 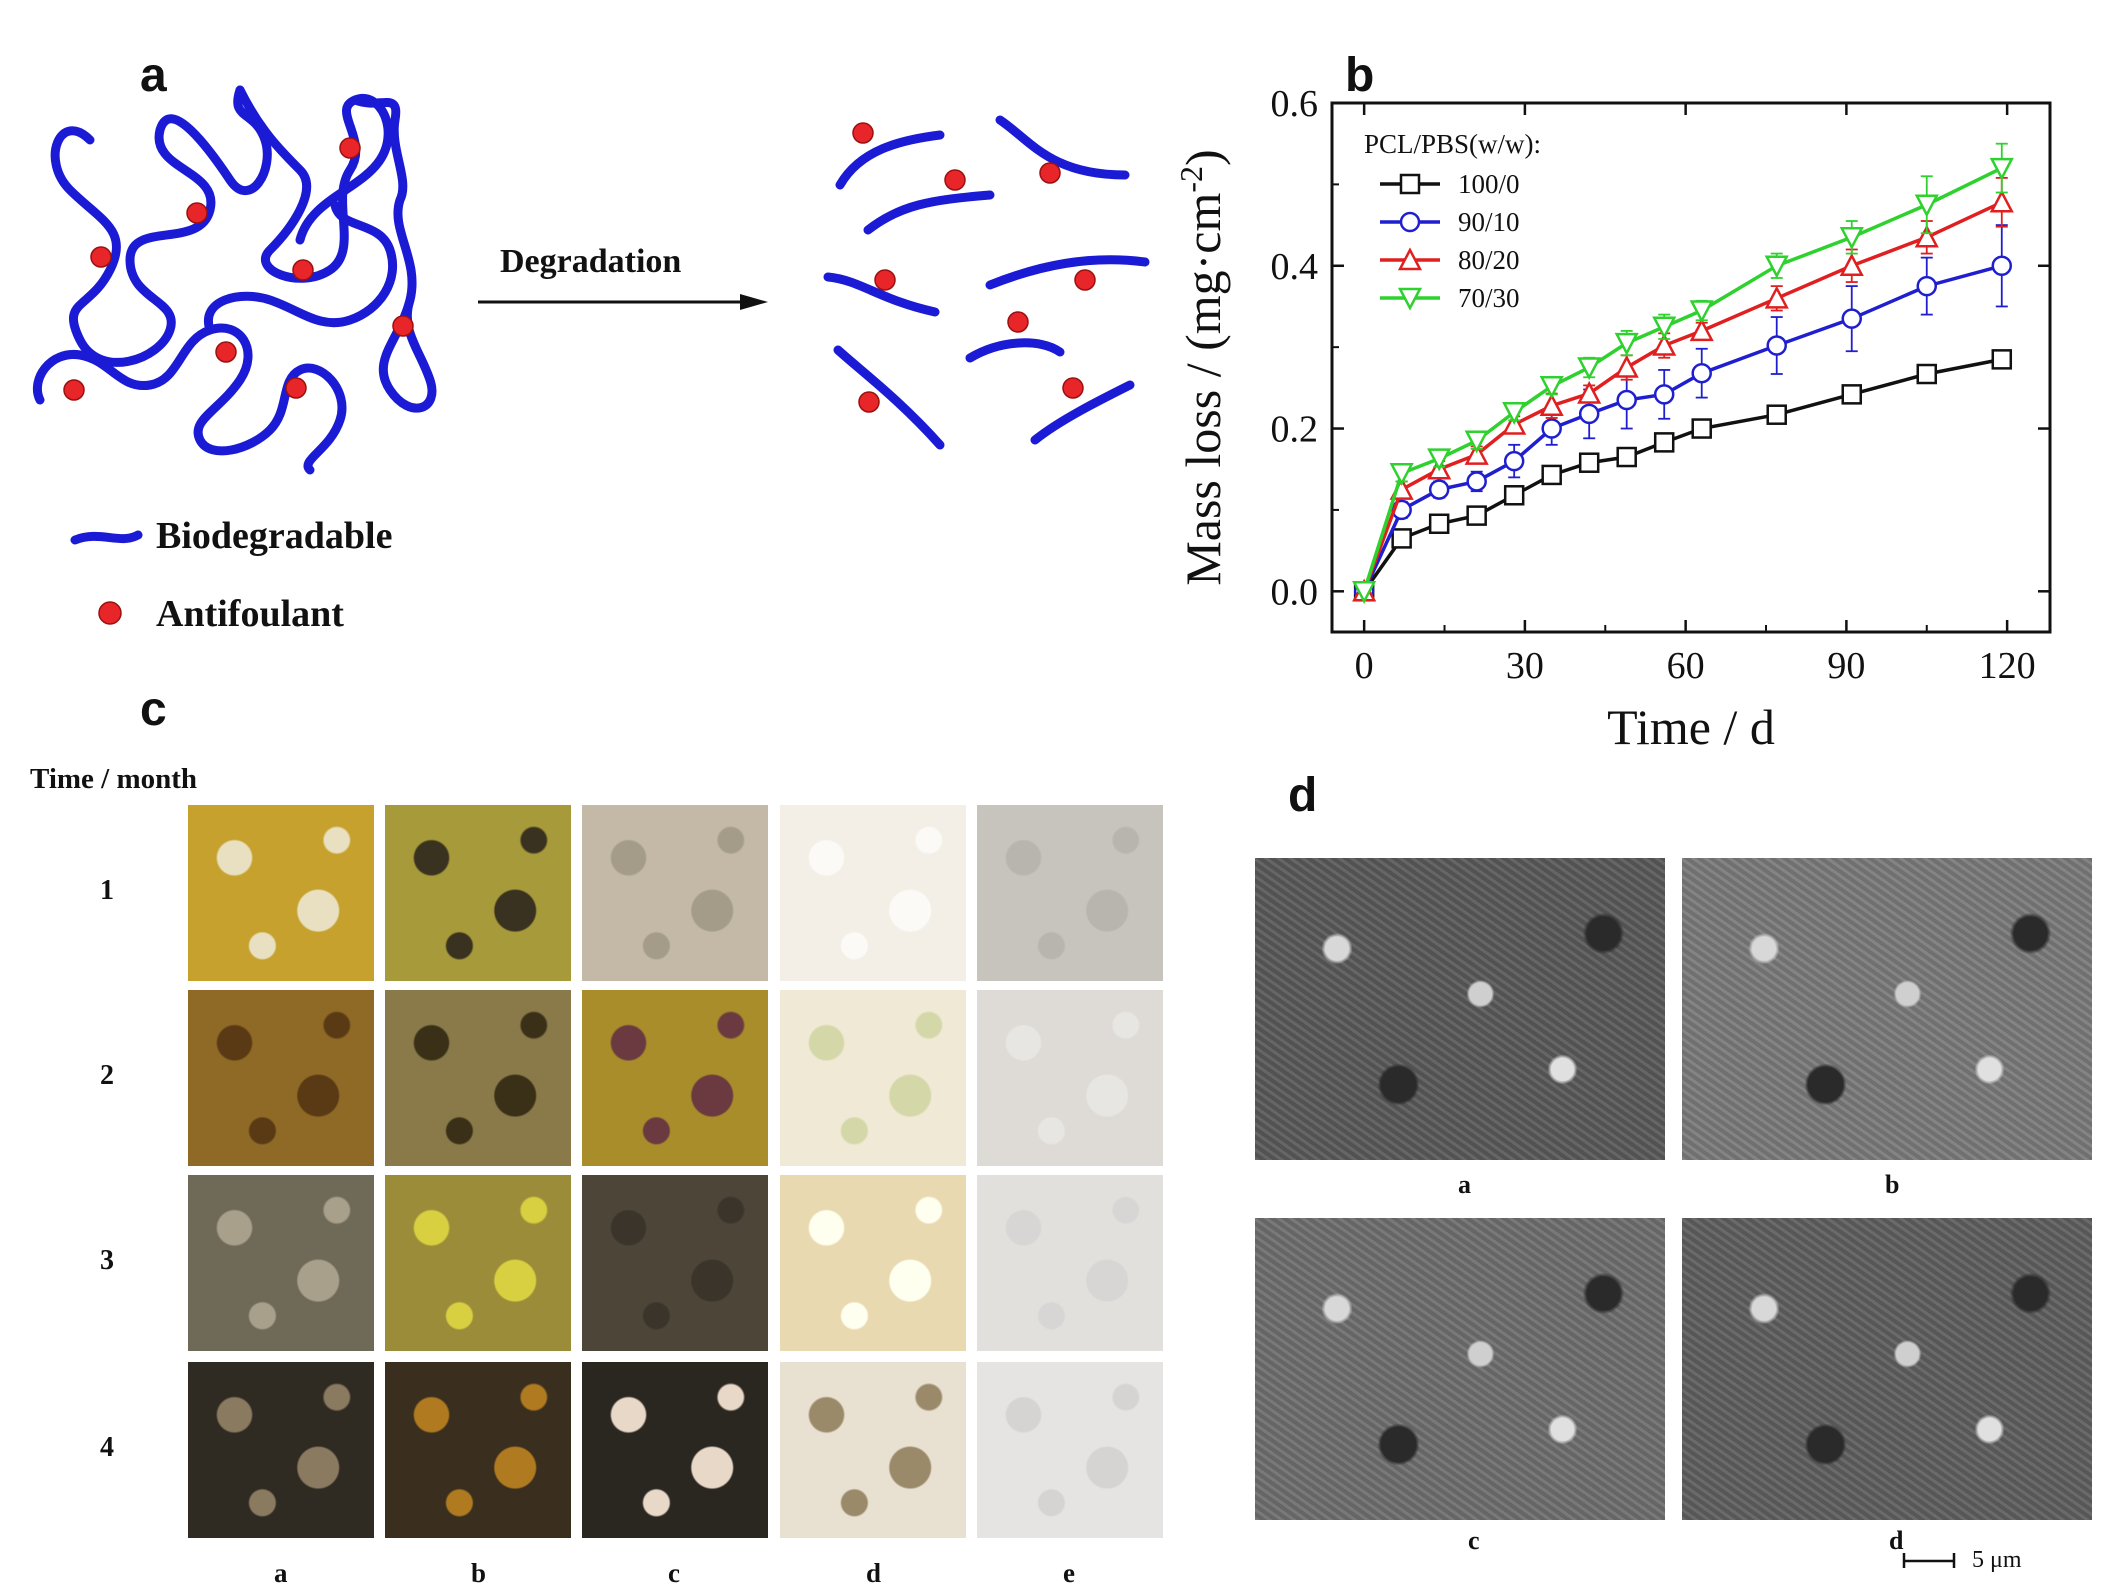 What do you see at coordinates (1452, 144) in the screenshot?
I see `legend-title: PCL/PBS(w/w):` at bounding box center [1452, 144].